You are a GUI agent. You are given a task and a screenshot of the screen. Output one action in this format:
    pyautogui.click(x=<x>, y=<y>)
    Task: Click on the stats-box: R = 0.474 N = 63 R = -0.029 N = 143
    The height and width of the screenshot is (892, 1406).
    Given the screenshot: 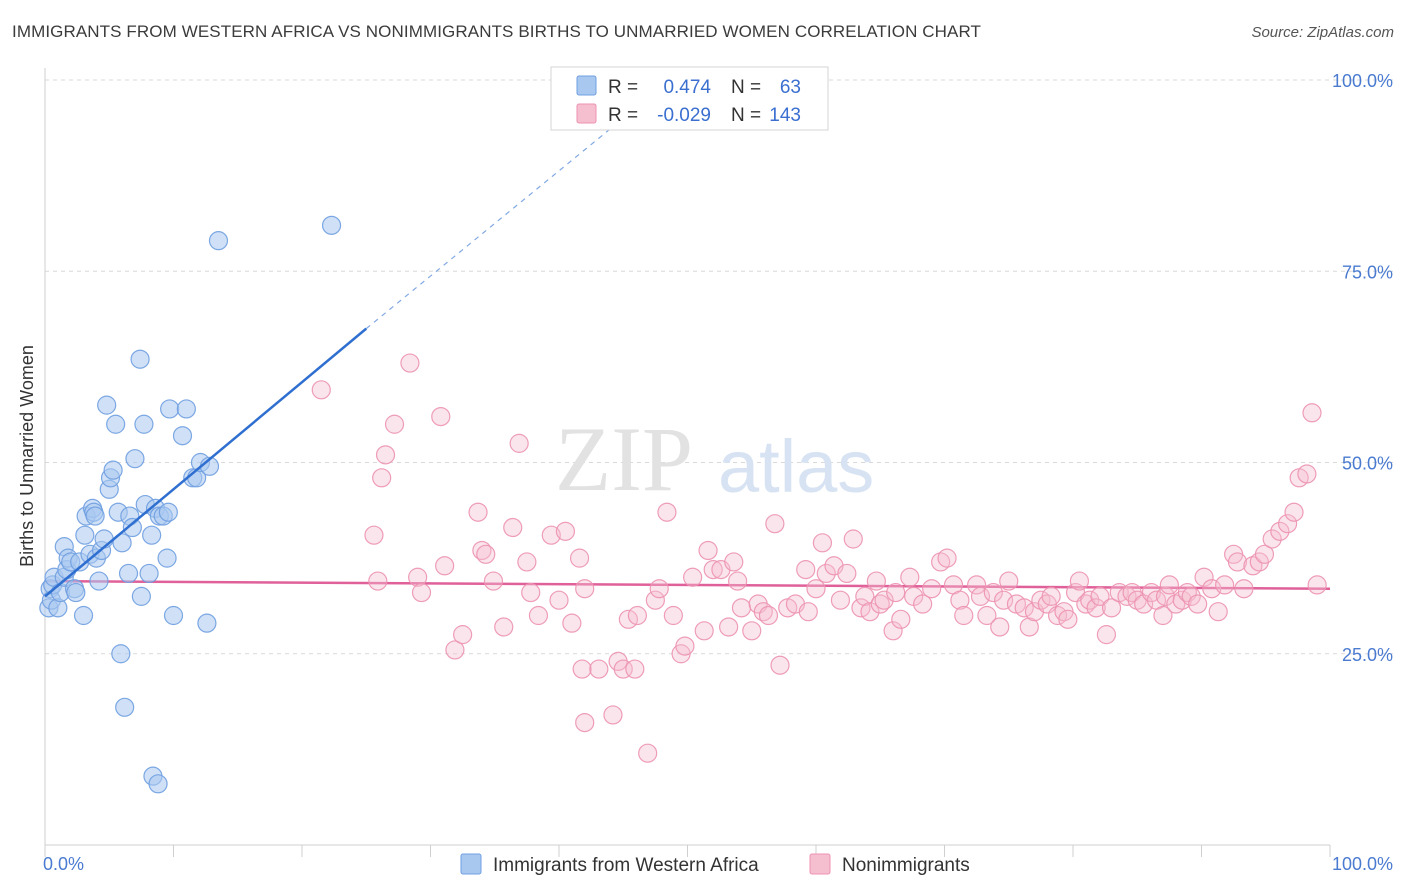 What is the action you would take?
    pyautogui.click(x=689, y=98)
    